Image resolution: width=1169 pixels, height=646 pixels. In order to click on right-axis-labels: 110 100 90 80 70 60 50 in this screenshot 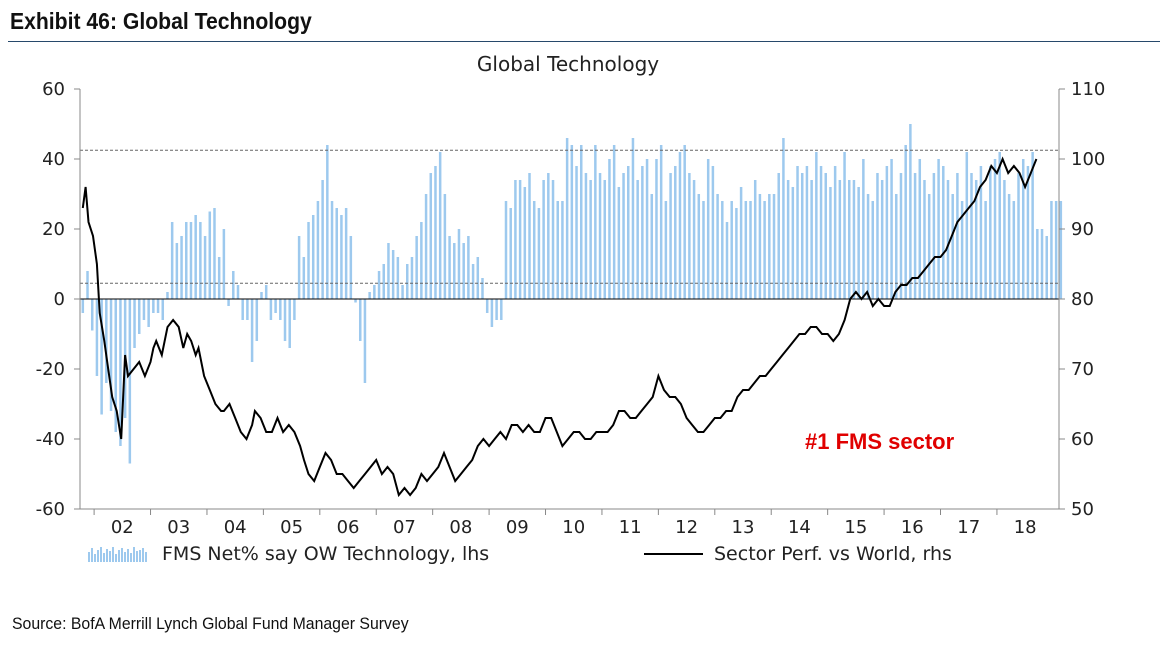, I will do `click(1088, 299)`.